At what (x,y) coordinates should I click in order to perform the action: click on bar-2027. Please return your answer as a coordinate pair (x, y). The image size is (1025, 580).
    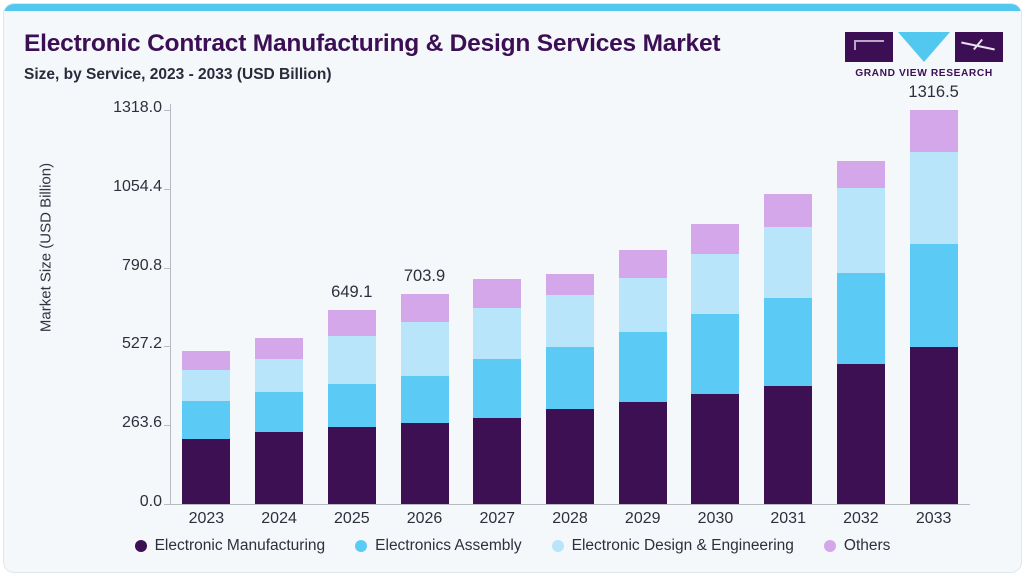
    Looking at the image, I should click on (497, 391).